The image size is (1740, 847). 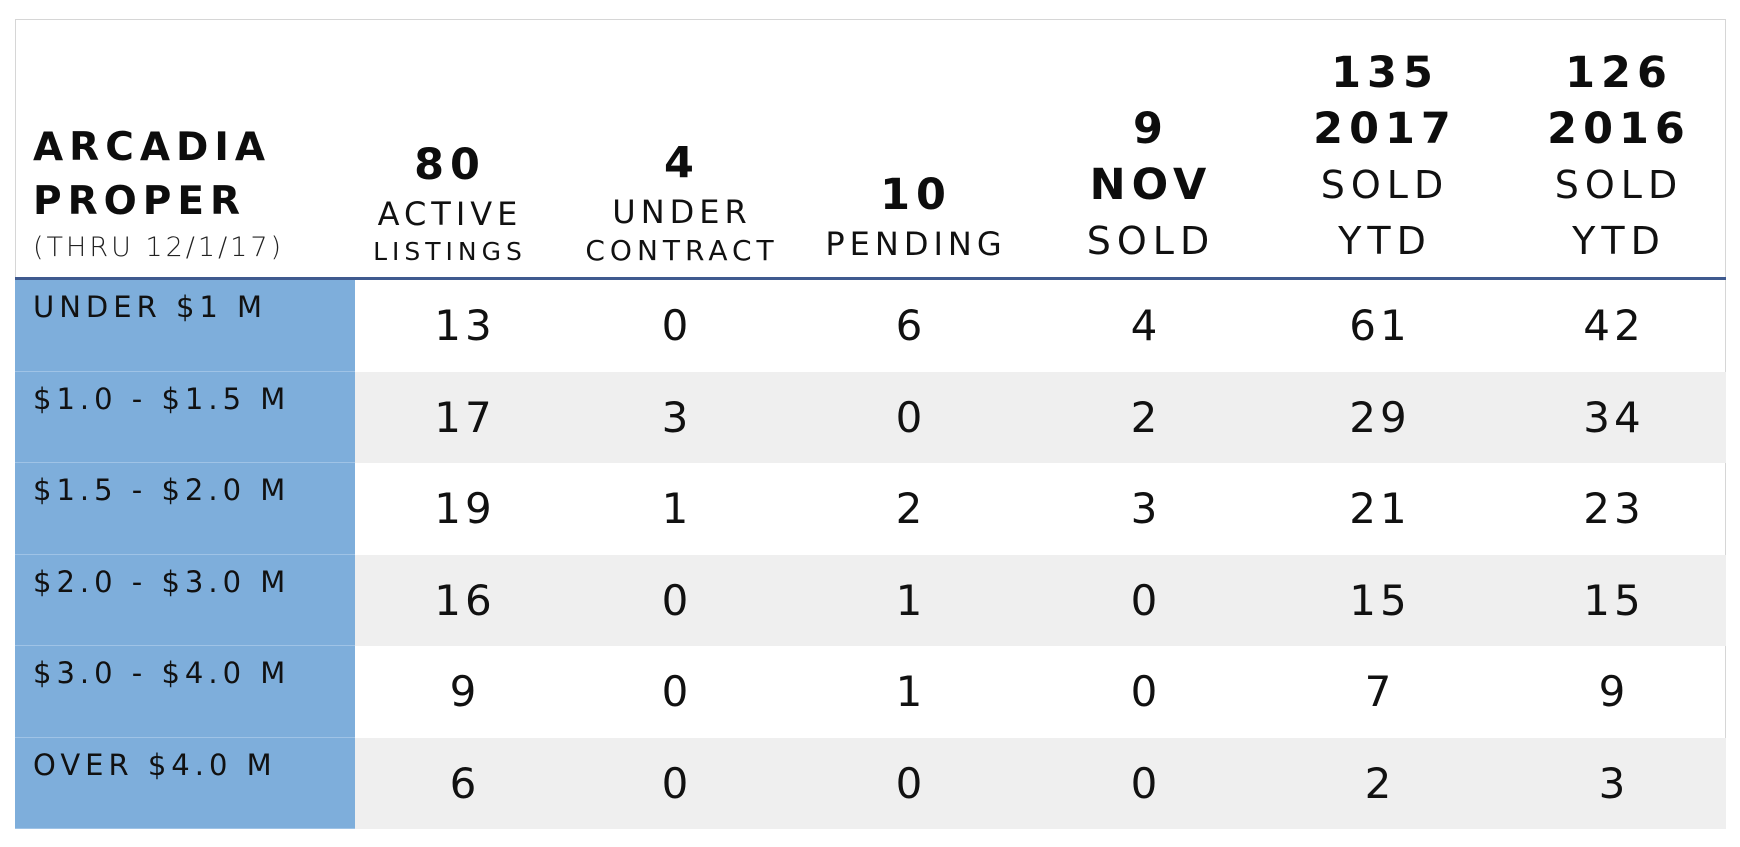 I want to click on cell-2017-sold-ytd: 15, so click(x=1380, y=600).